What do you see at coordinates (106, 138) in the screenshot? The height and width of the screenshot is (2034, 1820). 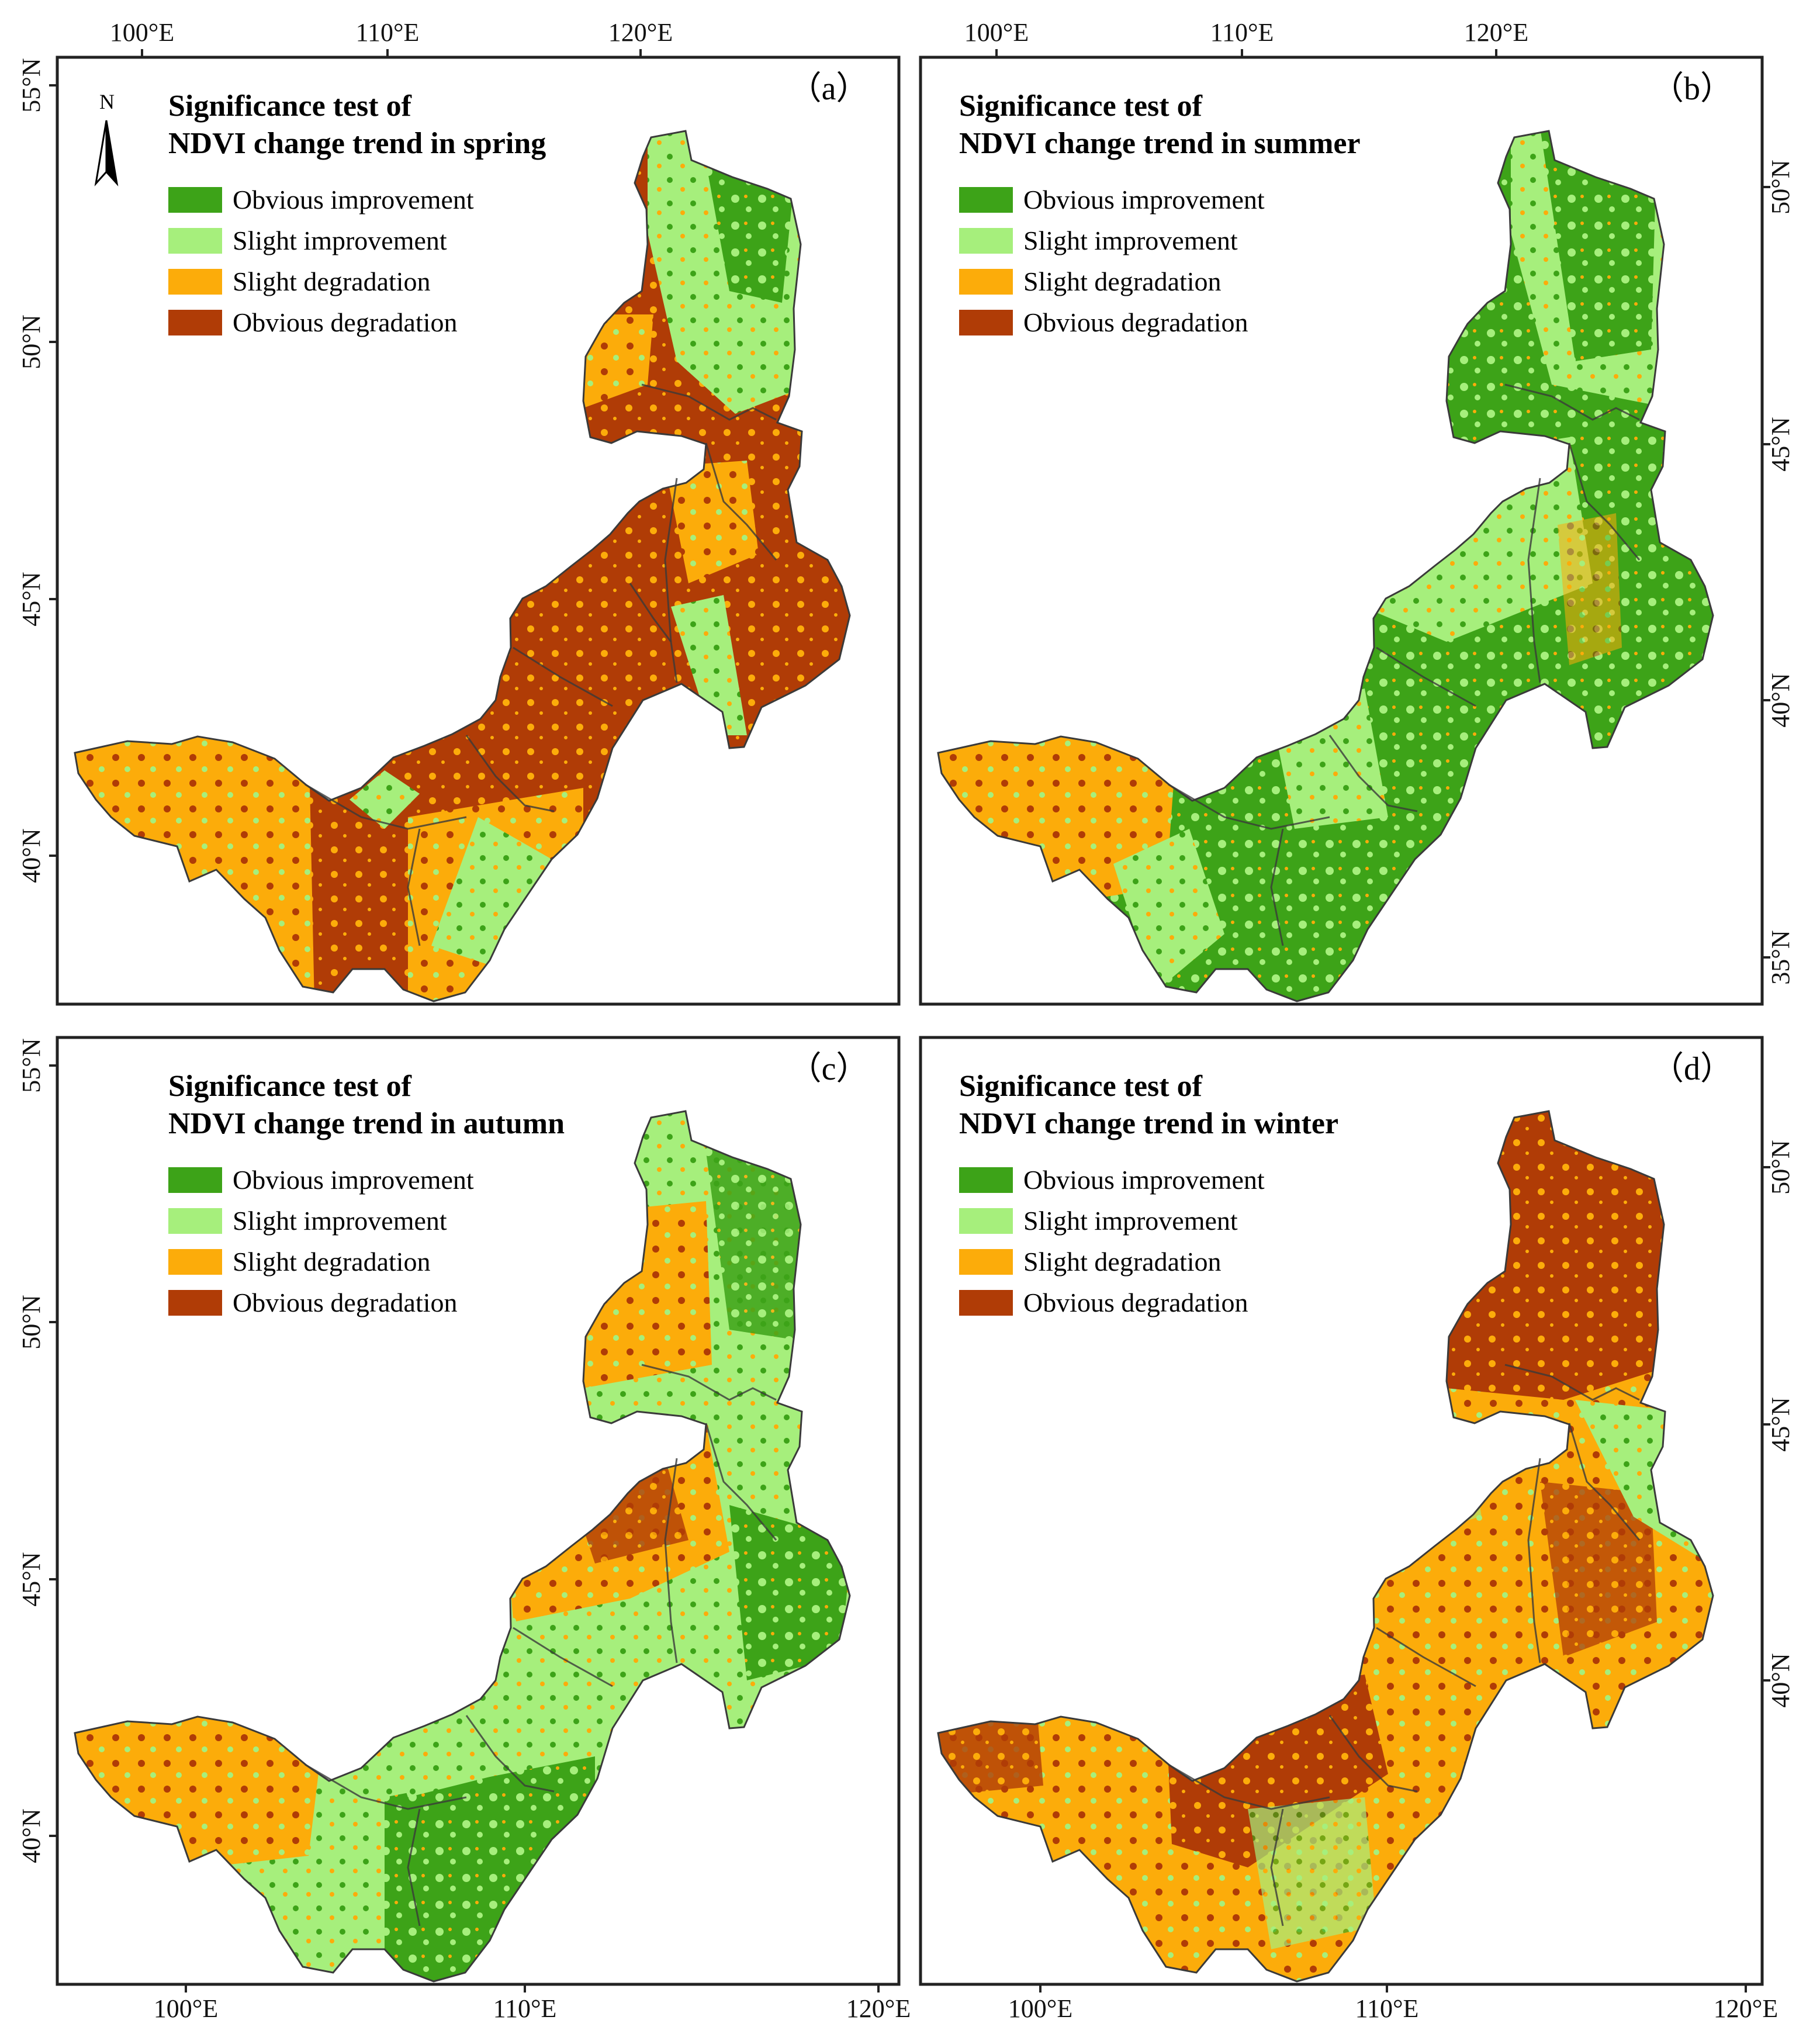 I see `north-arrow-icon: N` at bounding box center [106, 138].